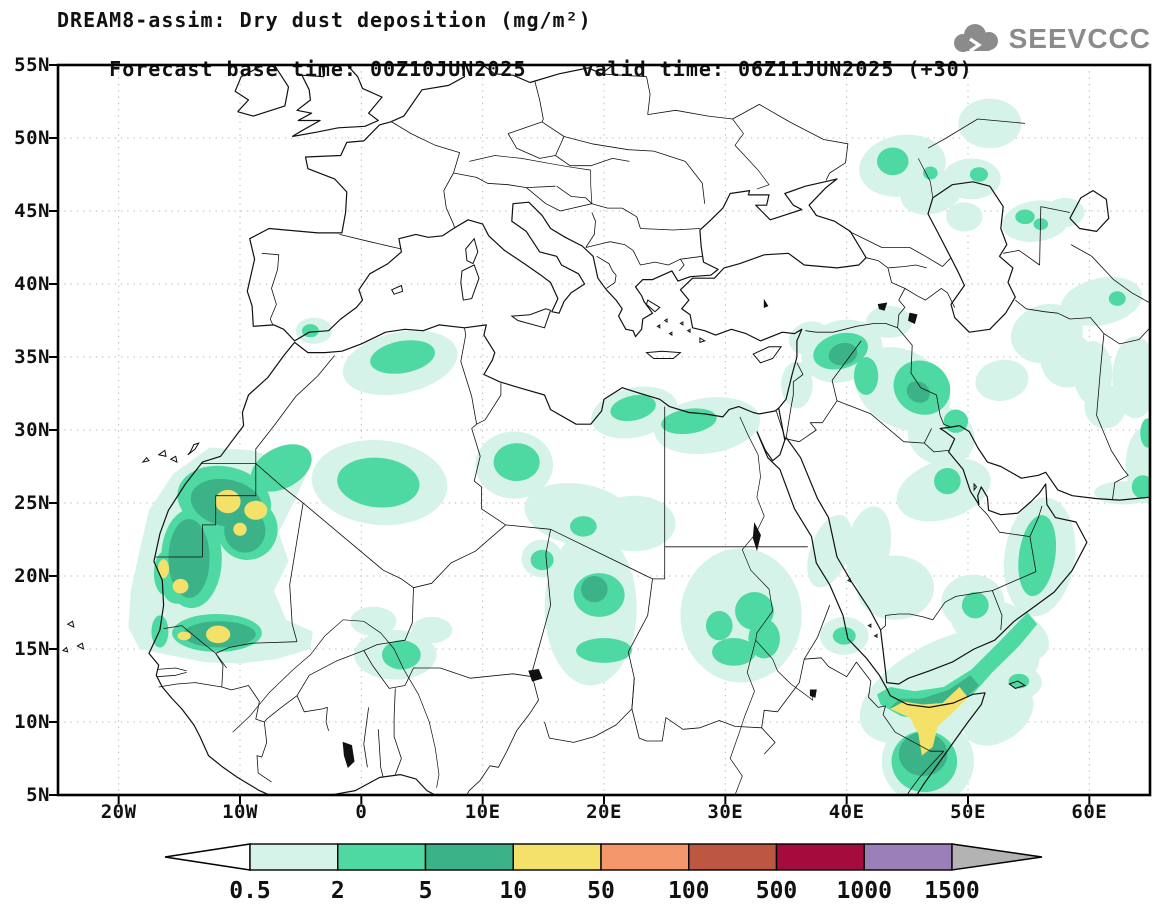 Image resolution: width=1165 pixels, height=907 pixels. What do you see at coordinates (32, 284) in the screenshot?
I see `lat-tick-label: 40N` at bounding box center [32, 284].